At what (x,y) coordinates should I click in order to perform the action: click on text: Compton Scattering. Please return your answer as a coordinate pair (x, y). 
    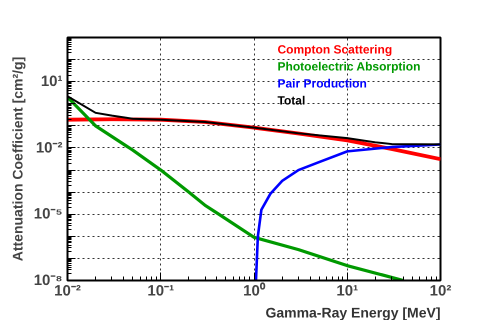
    Looking at the image, I should click on (335, 49).